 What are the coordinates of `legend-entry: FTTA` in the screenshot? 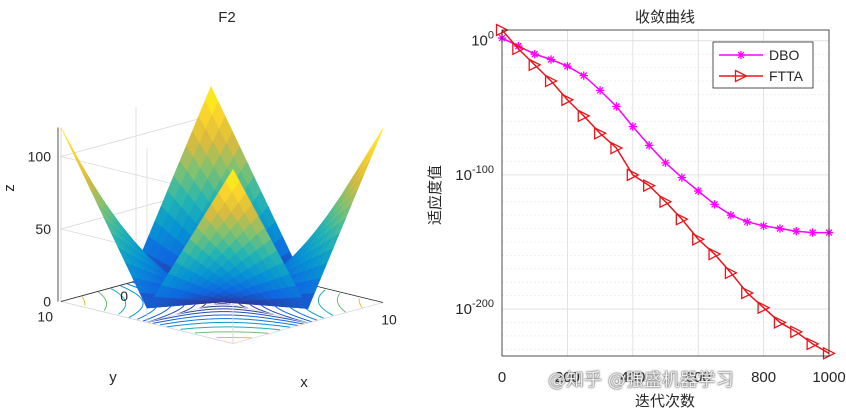 It's located at (761, 76).